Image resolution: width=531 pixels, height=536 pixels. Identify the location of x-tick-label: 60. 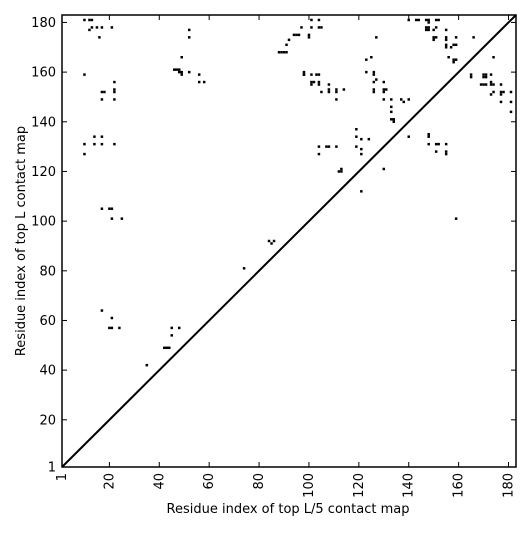
(209, 481).